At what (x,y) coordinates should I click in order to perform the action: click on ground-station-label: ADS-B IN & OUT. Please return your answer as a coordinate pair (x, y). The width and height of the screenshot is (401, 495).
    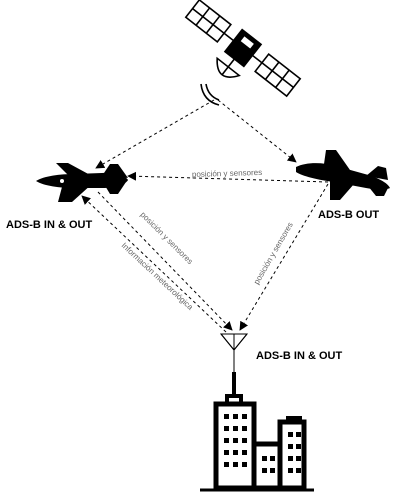
    Looking at the image, I should click on (299, 356).